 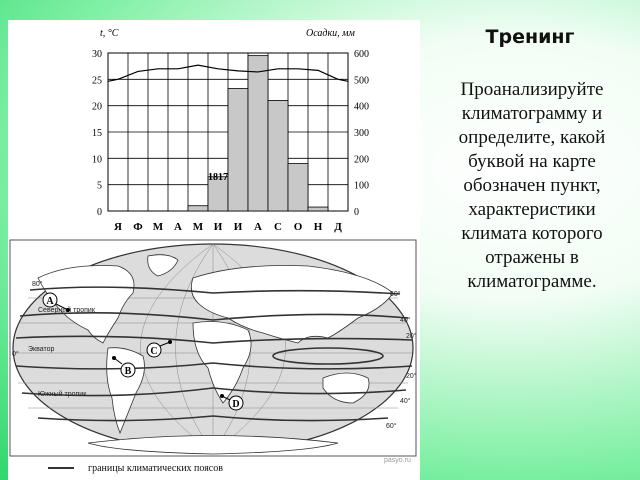 I want to click on x-tick-month: С, so click(x=278, y=227).